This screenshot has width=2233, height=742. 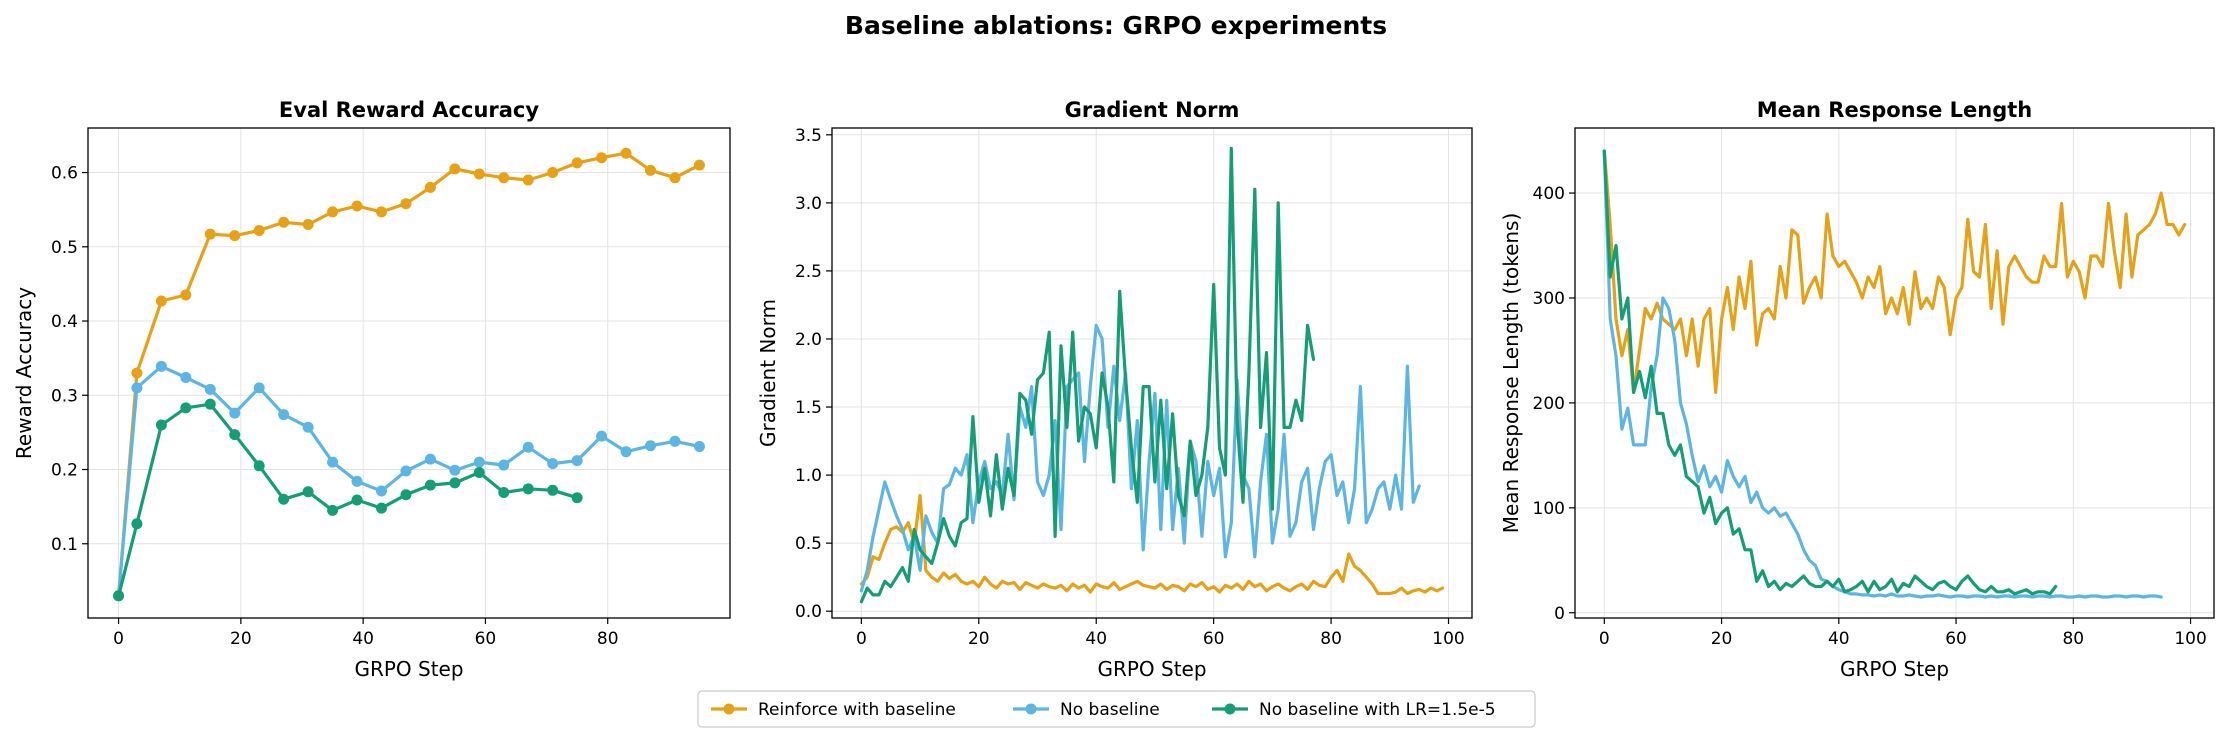 I want to click on y-tick-label: 3.5, so click(x=808, y=136).